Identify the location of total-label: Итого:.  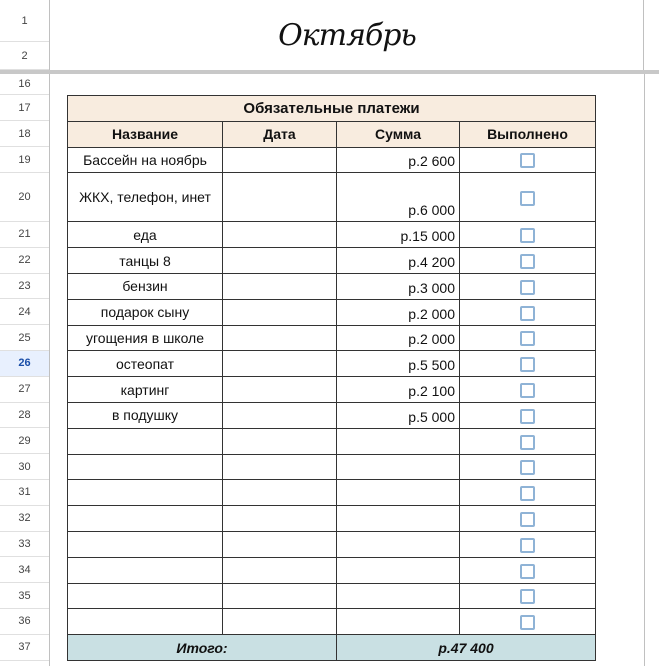
(202, 647).